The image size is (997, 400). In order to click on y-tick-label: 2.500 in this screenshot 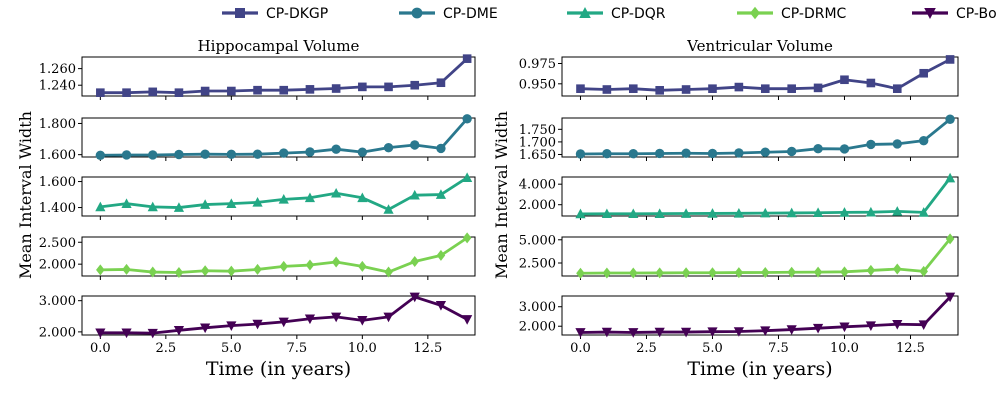, I will do `click(57, 243)`.